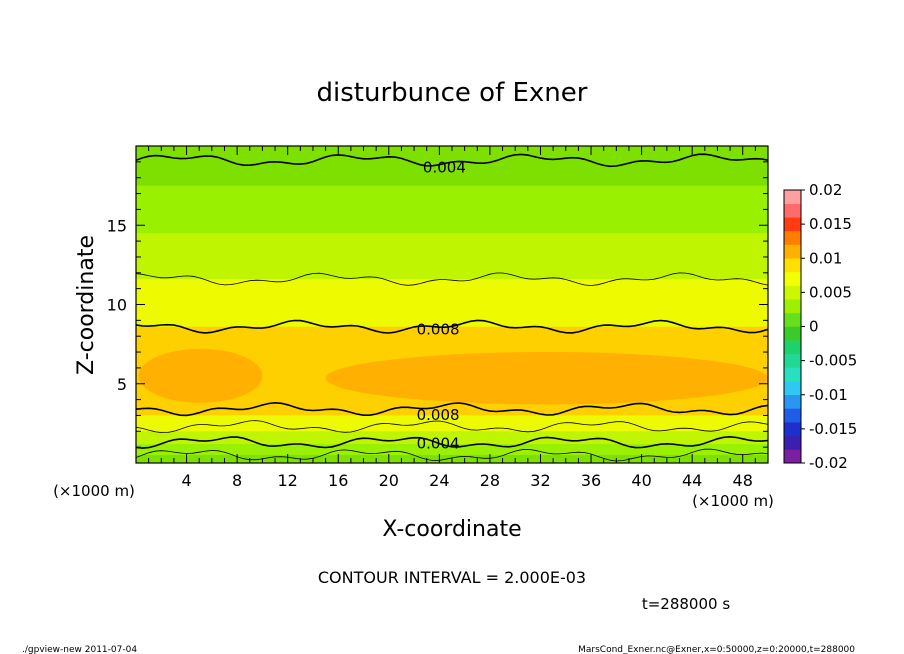 Image resolution: width=904 pixels, height=654 pixels. I want to click on x-tick-label: 12, so click(288, 480).